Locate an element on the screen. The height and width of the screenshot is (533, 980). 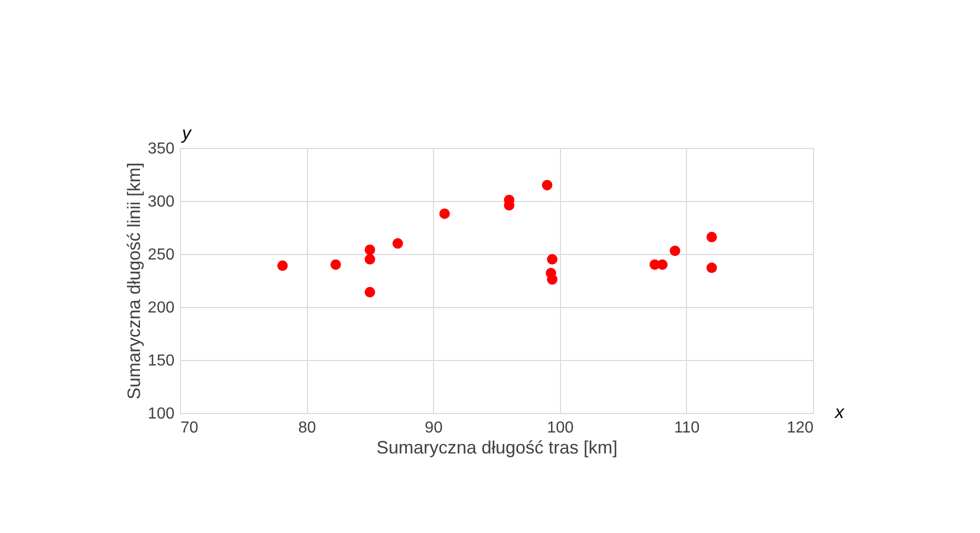
y-tick-label: 150 is located at coordinates (161, 361).